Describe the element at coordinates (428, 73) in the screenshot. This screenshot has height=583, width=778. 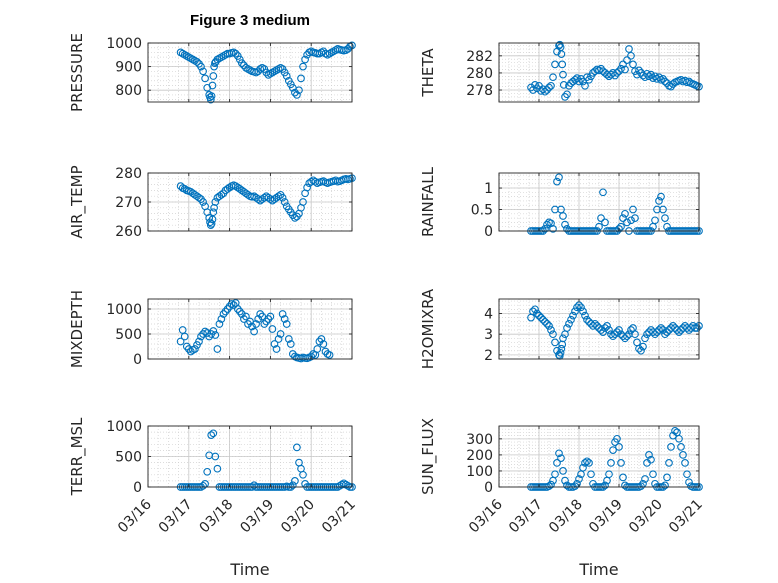
I see `y-axis-label: THETA` at that location.